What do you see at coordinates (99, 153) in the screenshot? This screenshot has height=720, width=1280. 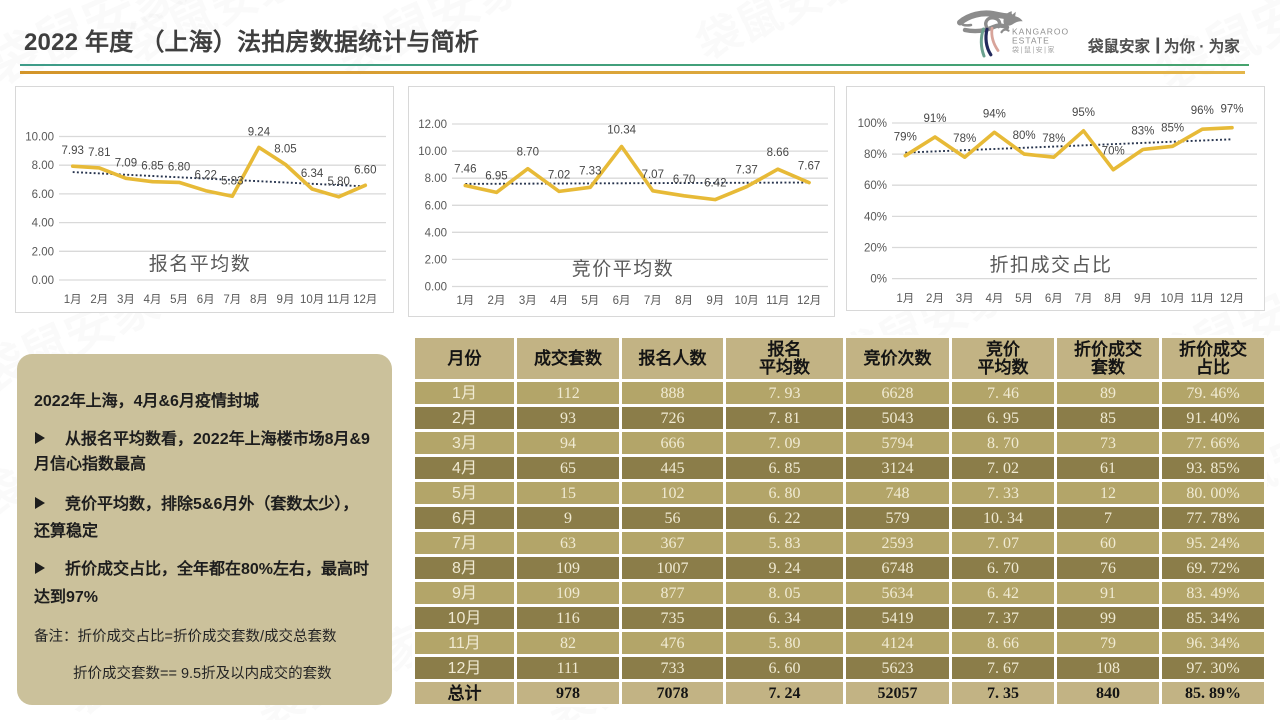 I see `svg-text: 7.81` at bounding box center [99, 153].